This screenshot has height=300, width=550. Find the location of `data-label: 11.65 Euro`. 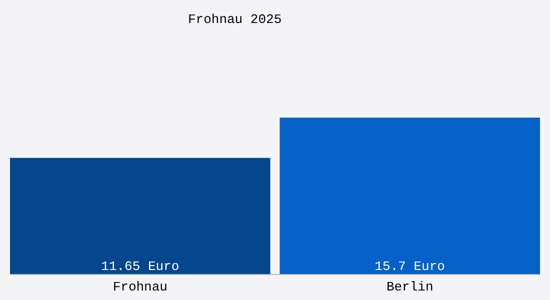

data-label: 11.65 Euro is located at coordinates (140, 266).